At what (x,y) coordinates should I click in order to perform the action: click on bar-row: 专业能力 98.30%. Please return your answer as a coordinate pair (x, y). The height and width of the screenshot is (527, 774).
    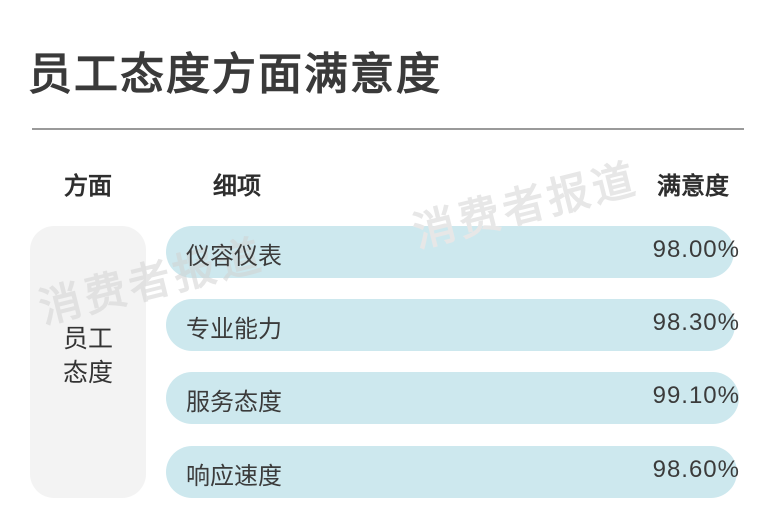
    Looking at the image, I should click on (455, 325).